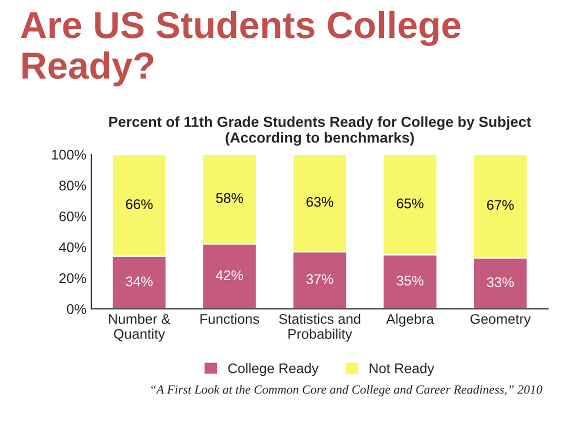 The image size is (571, 435). I want to click on y-tick-label: 80%, so click(72, 185).